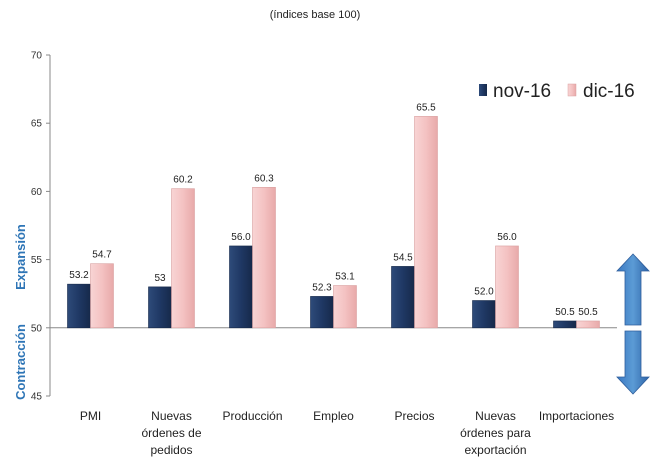  What do you see at coordinates (37, 260) in the screenshot?
I see `y-tick-label: 55` at bounding box center [37, 260].